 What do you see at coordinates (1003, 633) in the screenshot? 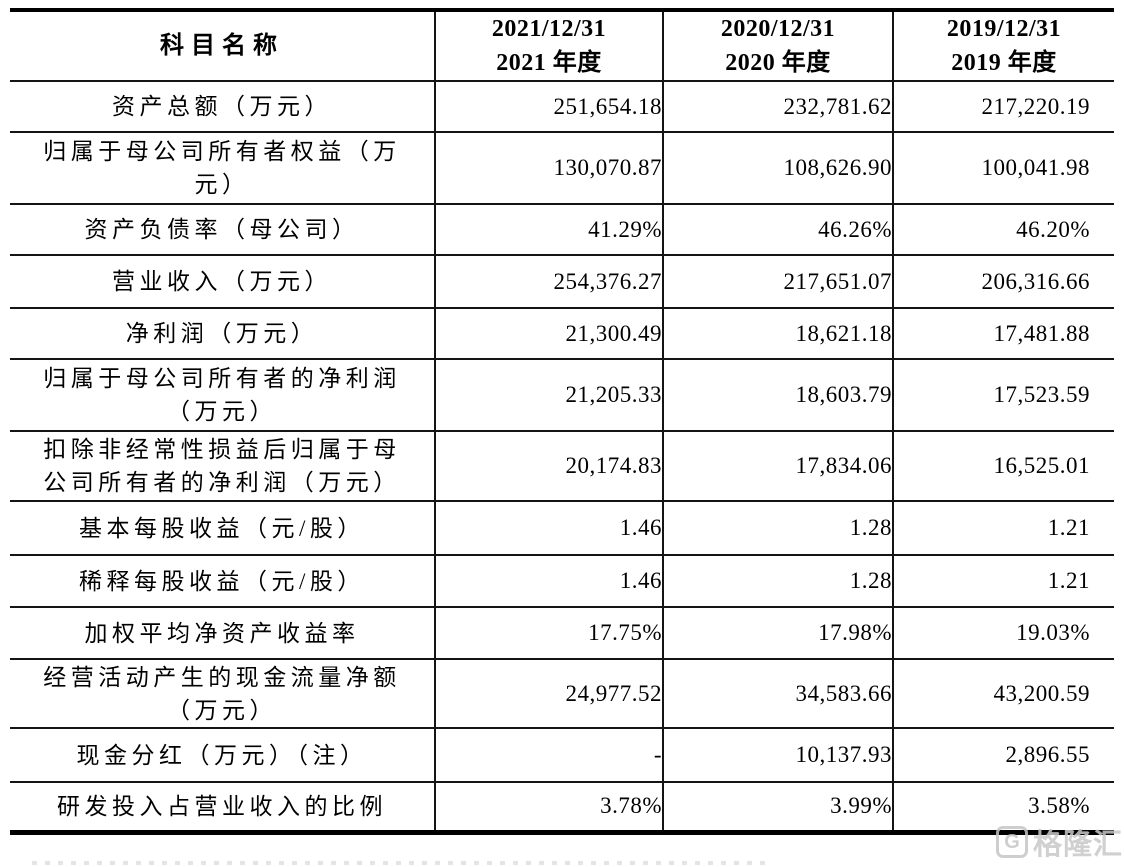
I see `value-2019: 19.03%` at bounding box center [1003, 633].